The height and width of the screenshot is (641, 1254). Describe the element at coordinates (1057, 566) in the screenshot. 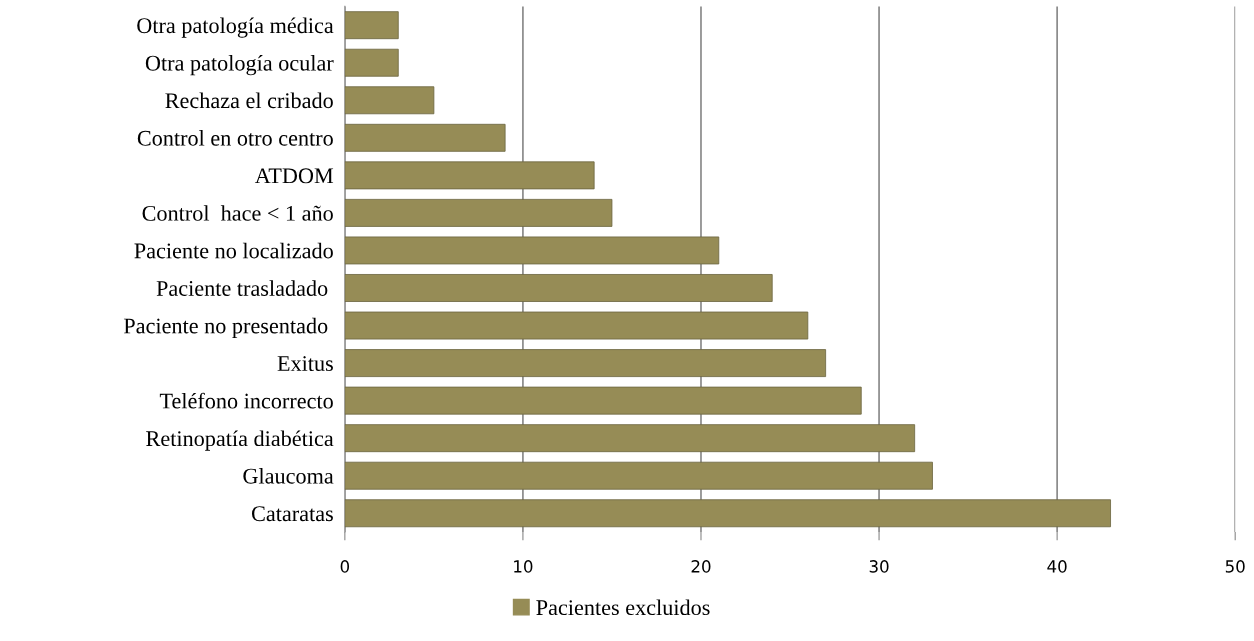

I see `x-tick-label: 40` at that location.